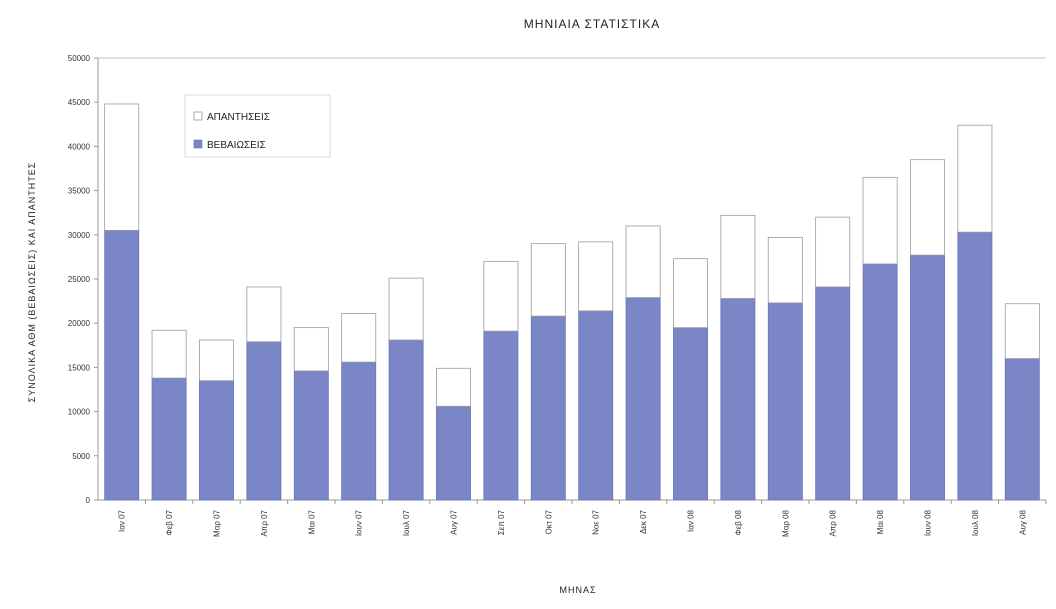 Image resolution: width=1056 pixels, height=609 pixels. What do you see at coordinates (406, 522) in the screenshot?
I see `x-tick-label: Ιουλ 07` at bounding box center [406, 522].